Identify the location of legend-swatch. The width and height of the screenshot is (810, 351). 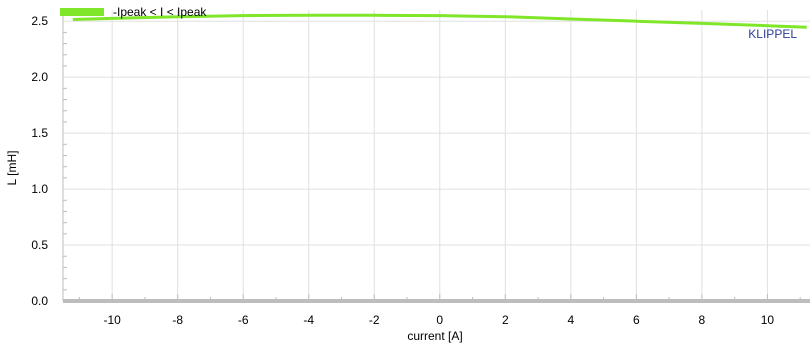
(82, 12).